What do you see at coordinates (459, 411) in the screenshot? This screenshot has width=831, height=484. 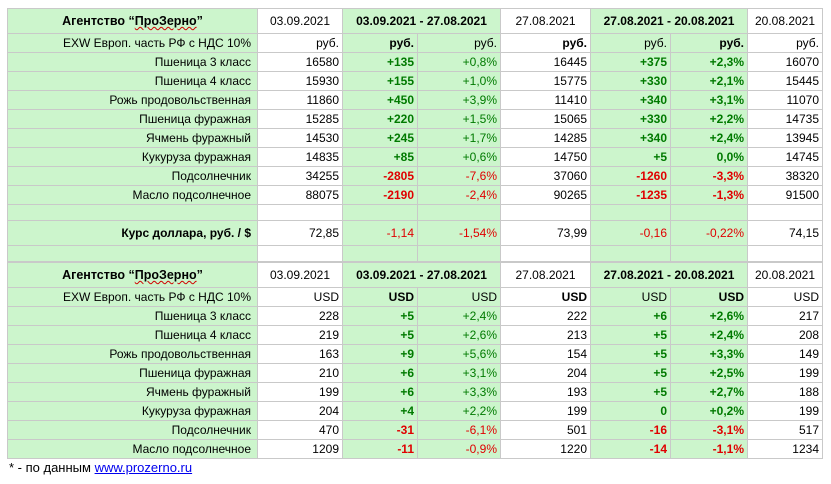 I see `change-pct-week-1: +2,2%` at bounding box center [459, 411].